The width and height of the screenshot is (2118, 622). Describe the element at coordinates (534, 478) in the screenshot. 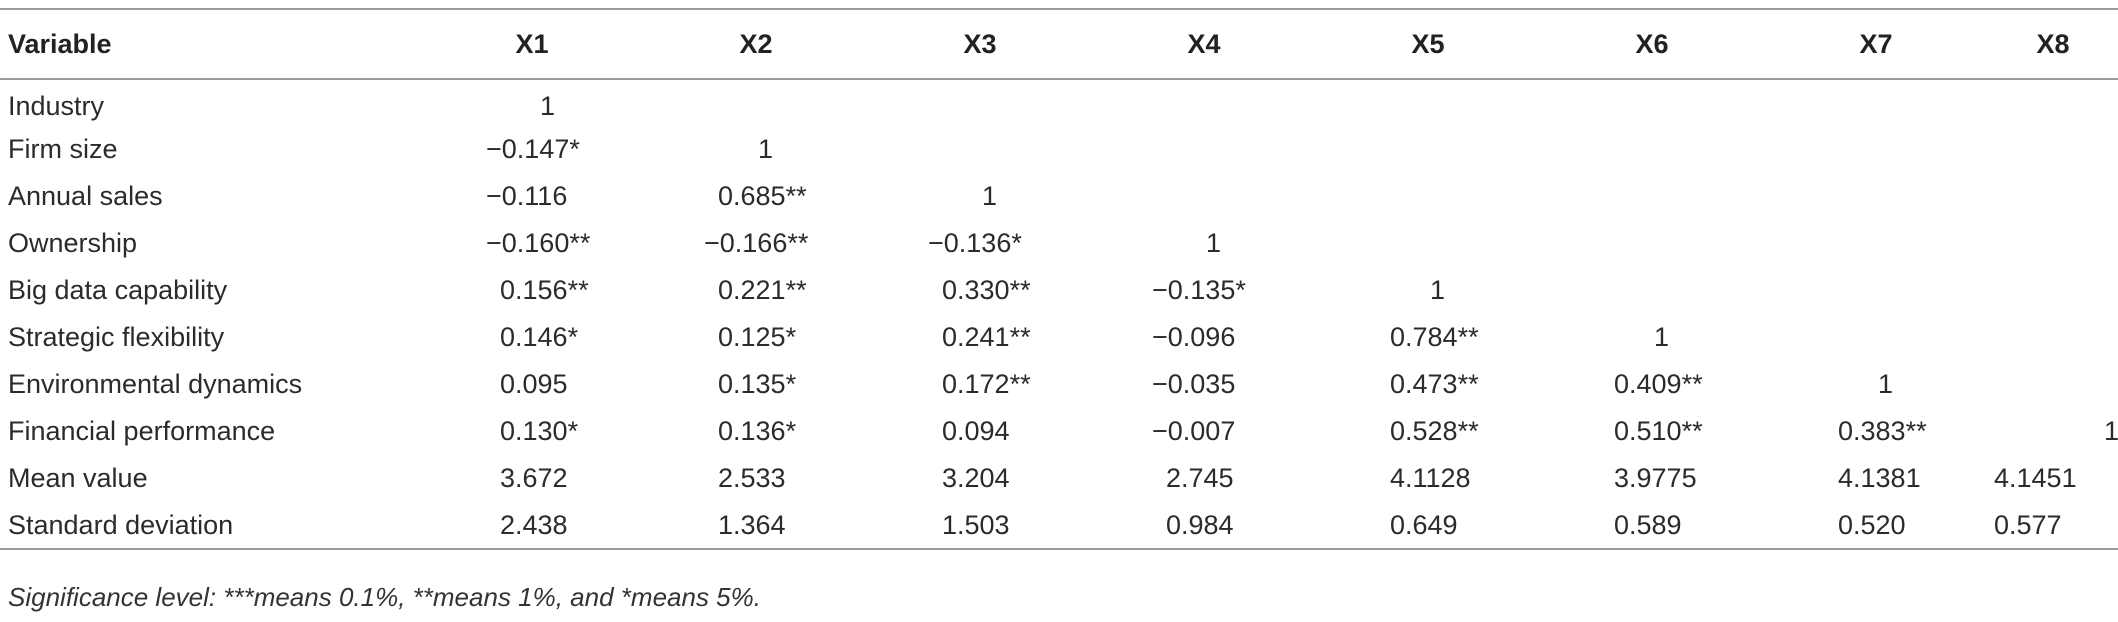

I see `cell-x1: 3.672` at that location.